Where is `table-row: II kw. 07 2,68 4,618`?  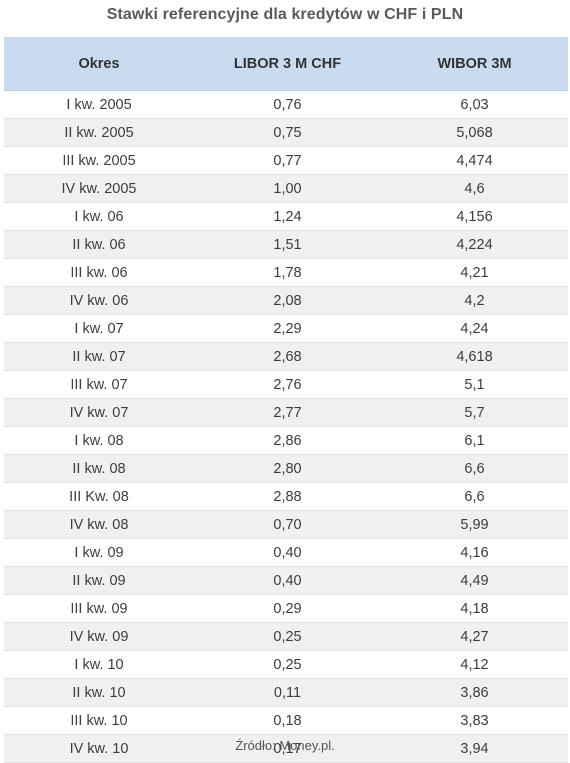 table-row: II kw. 07 2,68 4,618 is located at coordinates (286, 357).